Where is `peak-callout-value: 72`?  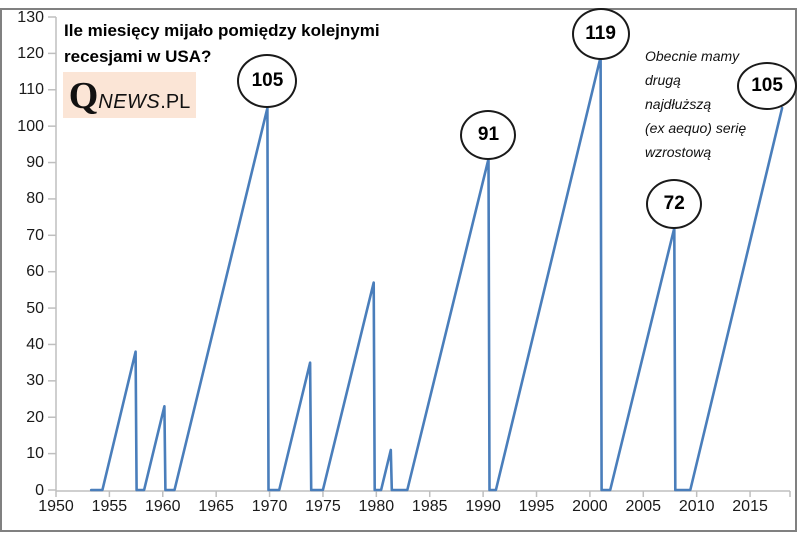
peak-callout-value: 72 is located at coordinates (674, 204).